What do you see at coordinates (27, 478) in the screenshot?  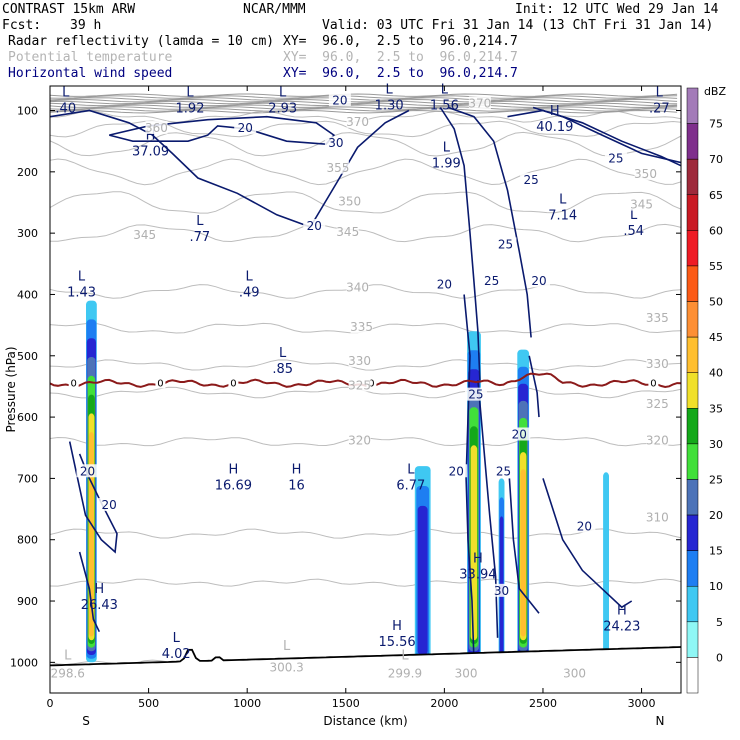 I see `y-tick-label: 700` at bounding box center [27, 478].